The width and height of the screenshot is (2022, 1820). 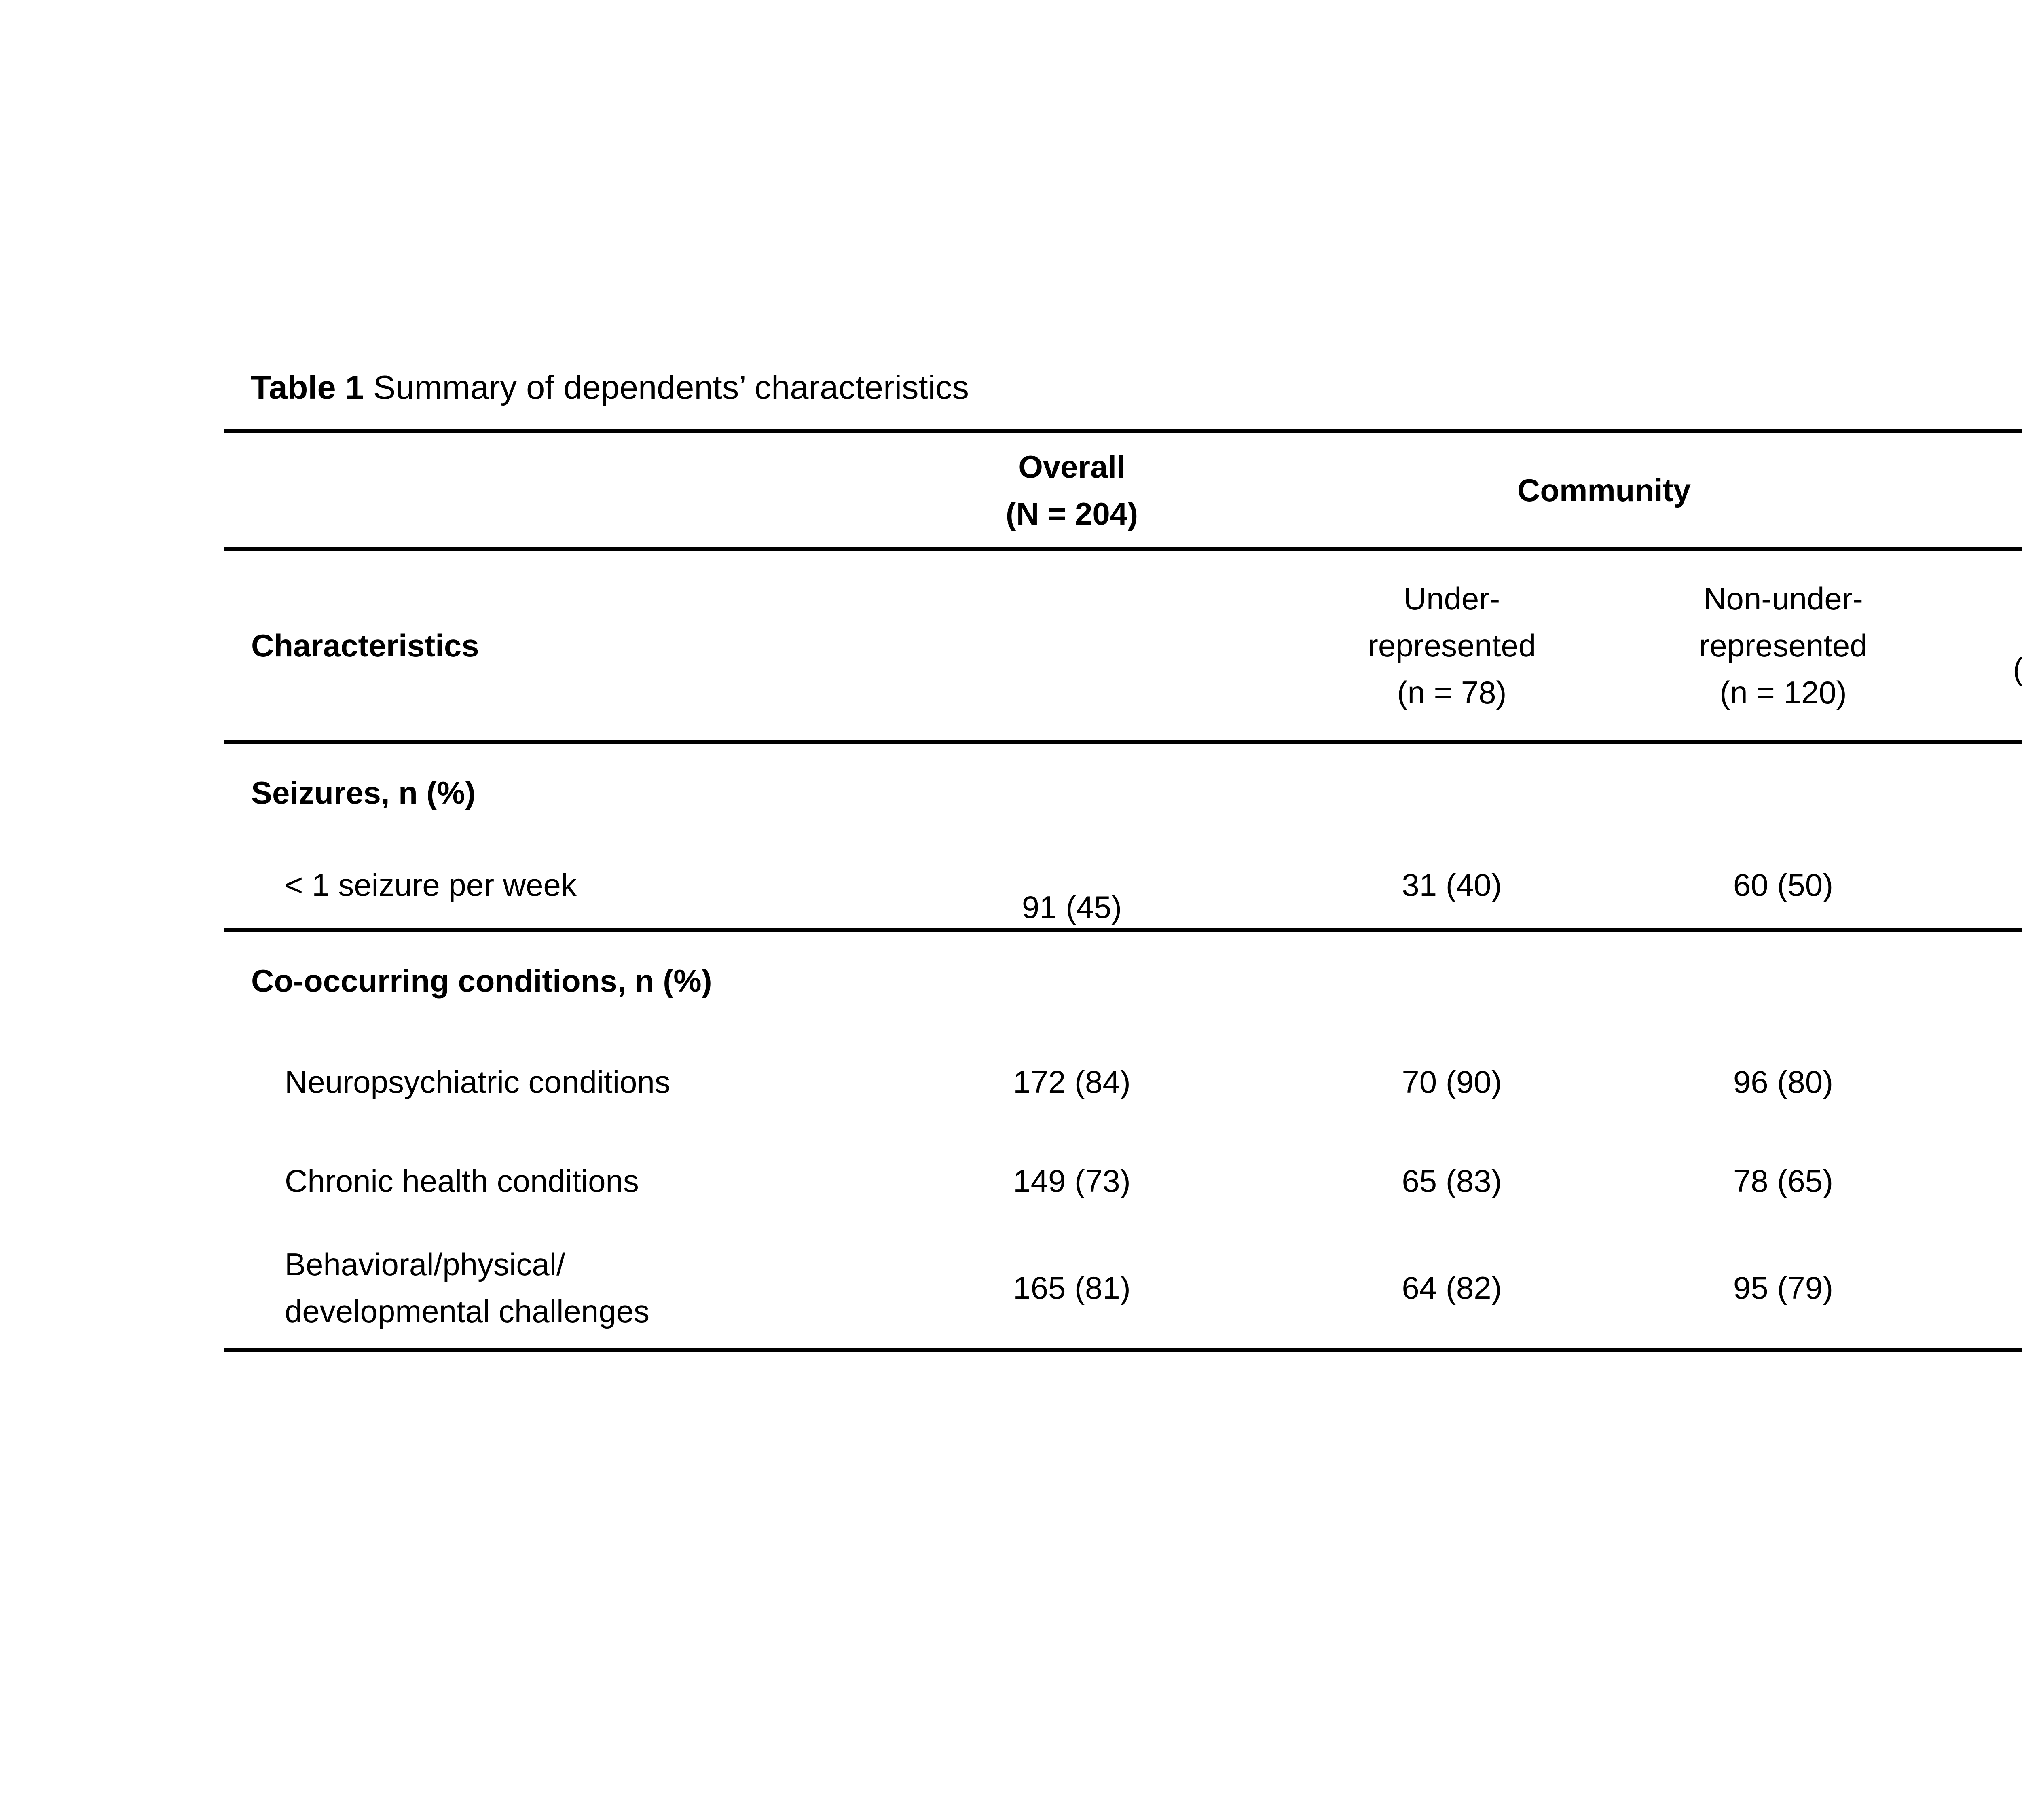 I want to click on cell-non-underrepresented: 78 (65), so click(x=1783, y=1181).